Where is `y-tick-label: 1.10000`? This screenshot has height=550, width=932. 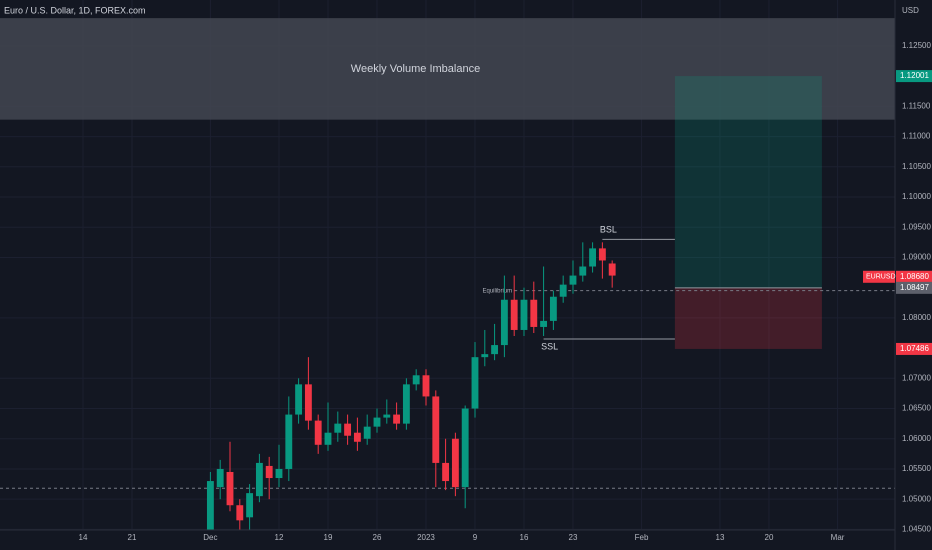 y-tick-label: 1.10000 is located at coordinates (916, 196).